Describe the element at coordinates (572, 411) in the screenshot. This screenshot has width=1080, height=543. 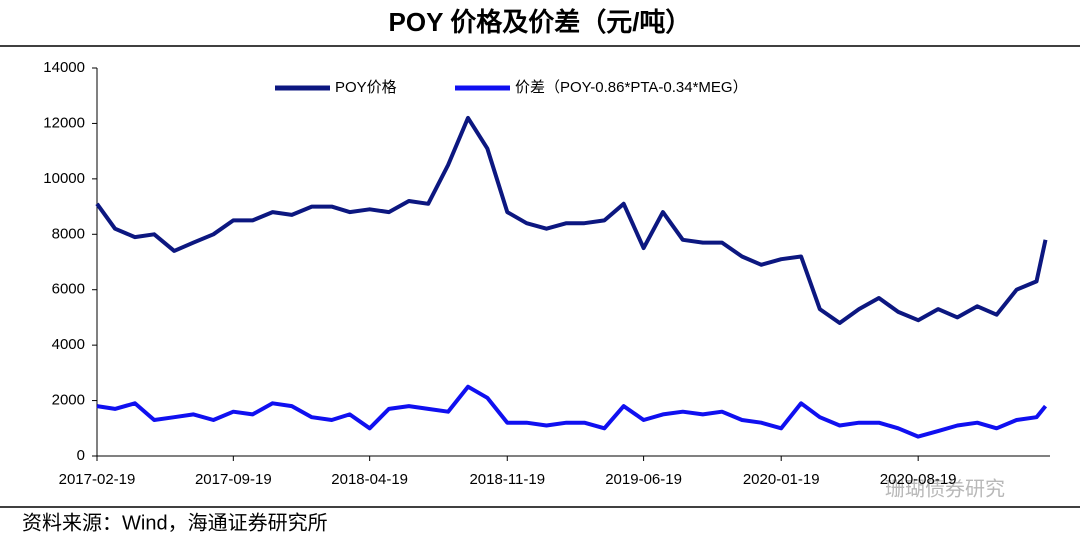
I see `series-line` at that location.